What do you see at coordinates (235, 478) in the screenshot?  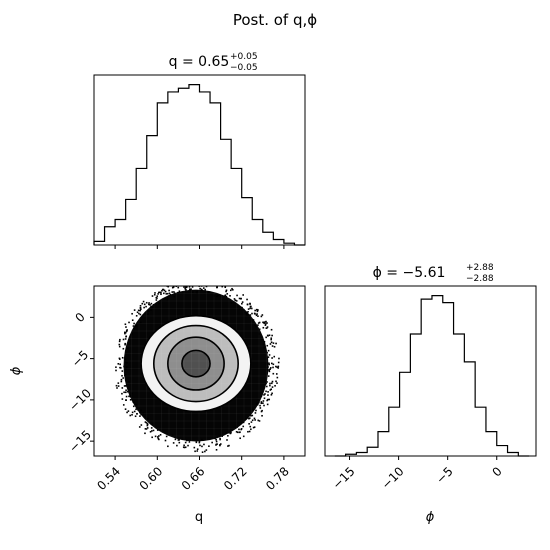 I see `joint-xtick-label: 0.72` at bounding box center [235, 478].